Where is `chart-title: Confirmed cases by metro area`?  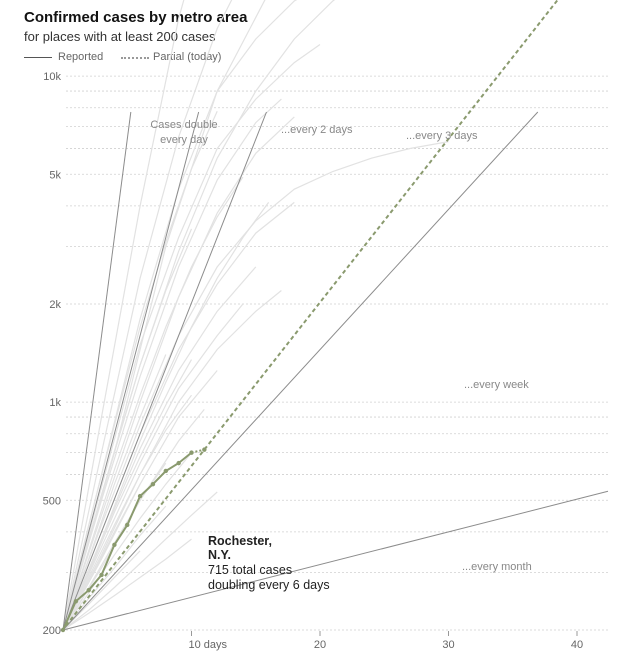 chart-title: Confirmed cases by metro area is located at coordinates (136, 17).